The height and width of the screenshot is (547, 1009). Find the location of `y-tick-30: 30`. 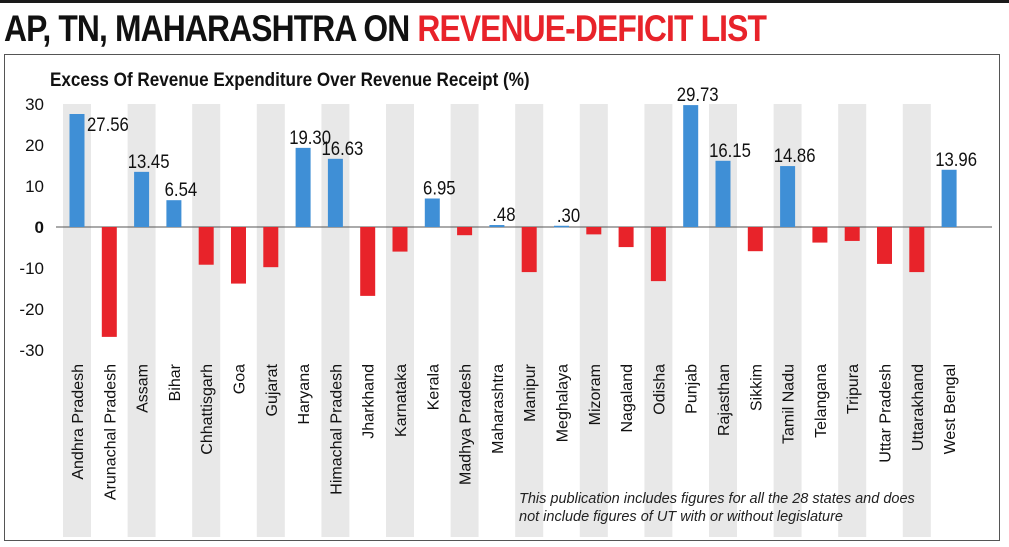

y-tick-30: 30 is located at coordinates (34, 104).